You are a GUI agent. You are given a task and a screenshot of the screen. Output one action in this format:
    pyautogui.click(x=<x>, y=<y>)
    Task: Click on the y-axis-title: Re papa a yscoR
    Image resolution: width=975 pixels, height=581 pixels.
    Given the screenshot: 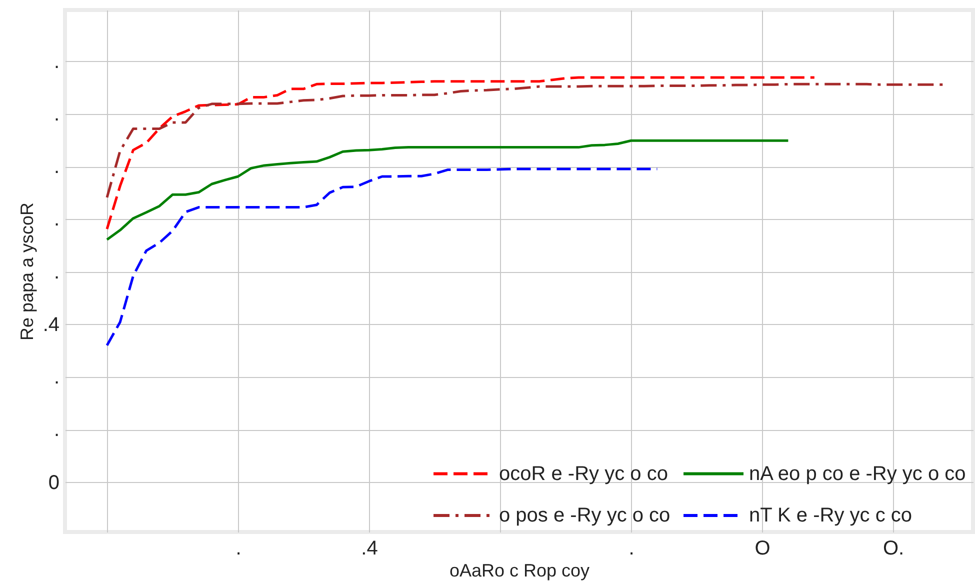 What is the action you would take?
    pyautogui.click(x=26, y=271)
    